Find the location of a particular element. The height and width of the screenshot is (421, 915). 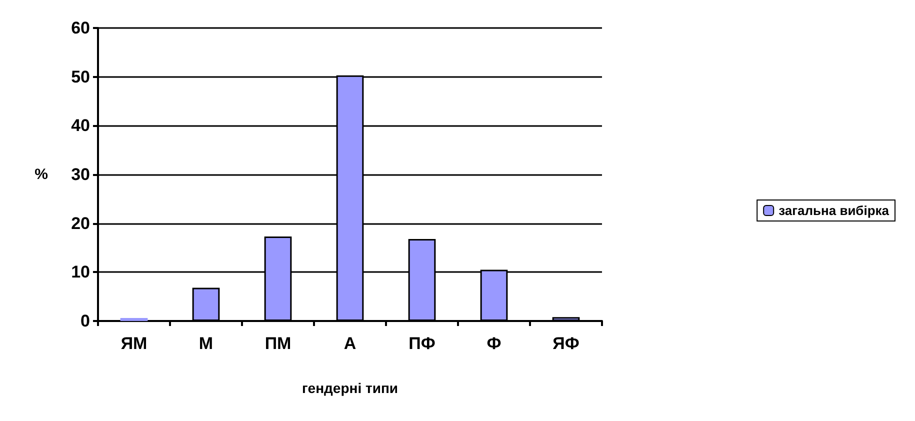

y-tick-label: 50 is located at coordinates (80, 76).